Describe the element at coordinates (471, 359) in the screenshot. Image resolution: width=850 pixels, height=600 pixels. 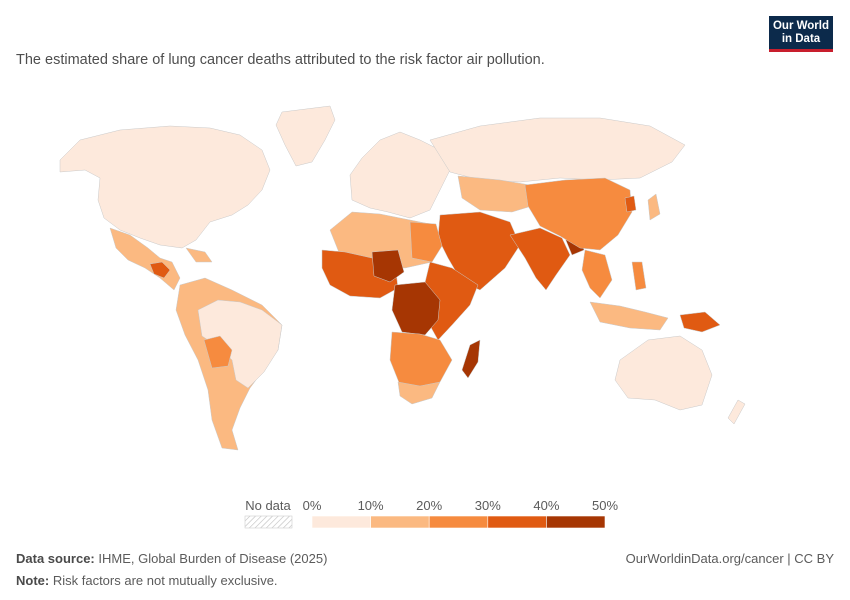
I see `region-madagascar` at that location.